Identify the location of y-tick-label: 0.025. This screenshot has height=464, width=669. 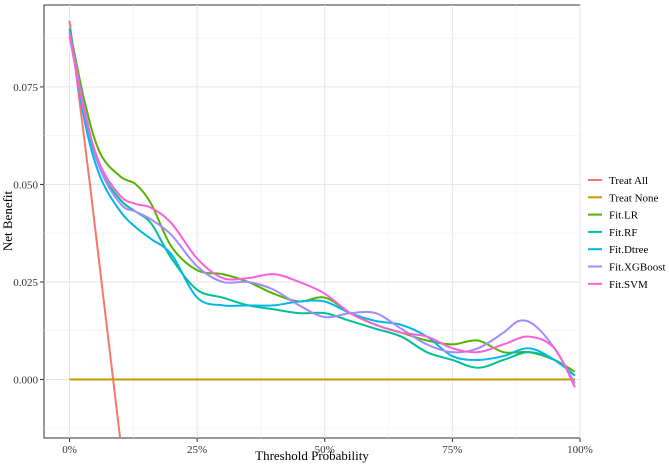
(25, 283).